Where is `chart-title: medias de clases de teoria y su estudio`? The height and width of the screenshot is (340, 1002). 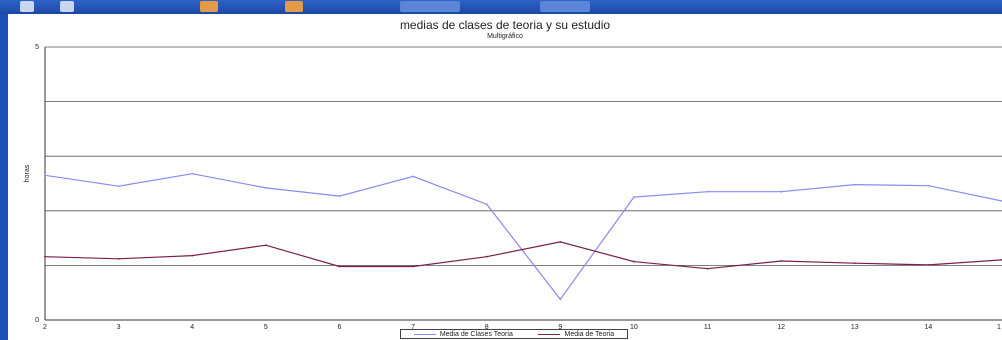 chart-title: medias de clases de teoria y su estudio is located at coordinates (505, 25).